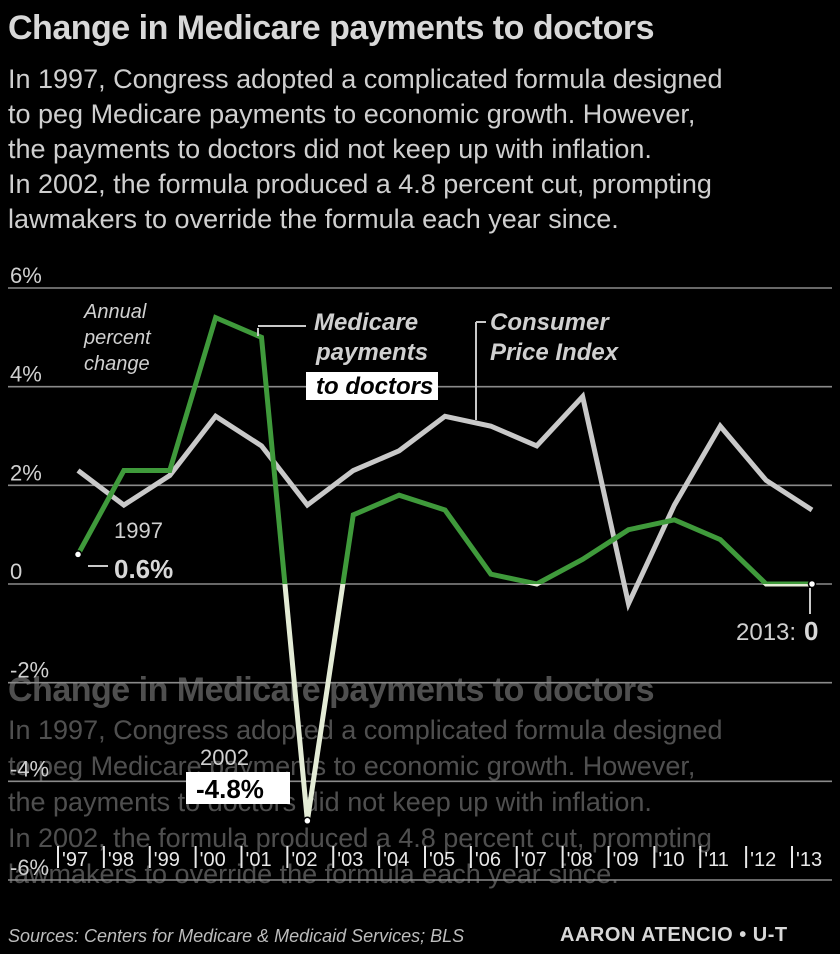 The height and width of the screenshot is (954, 840). I want to click on annual-label-3: change, so click(117, 364).